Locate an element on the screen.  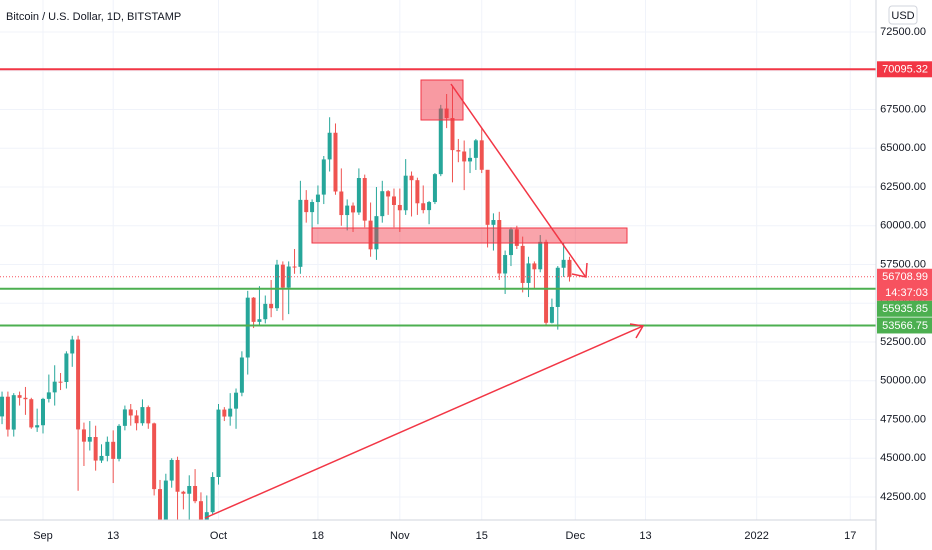
y-tick-label: 72500.00 is located at coordinates (903, 32).